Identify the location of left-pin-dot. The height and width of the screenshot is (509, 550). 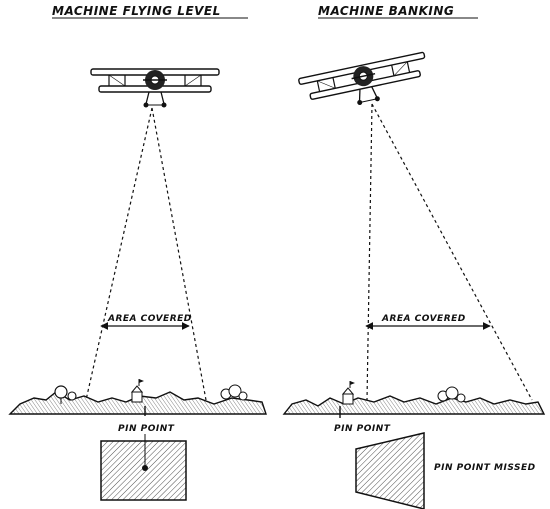
(145, 468).